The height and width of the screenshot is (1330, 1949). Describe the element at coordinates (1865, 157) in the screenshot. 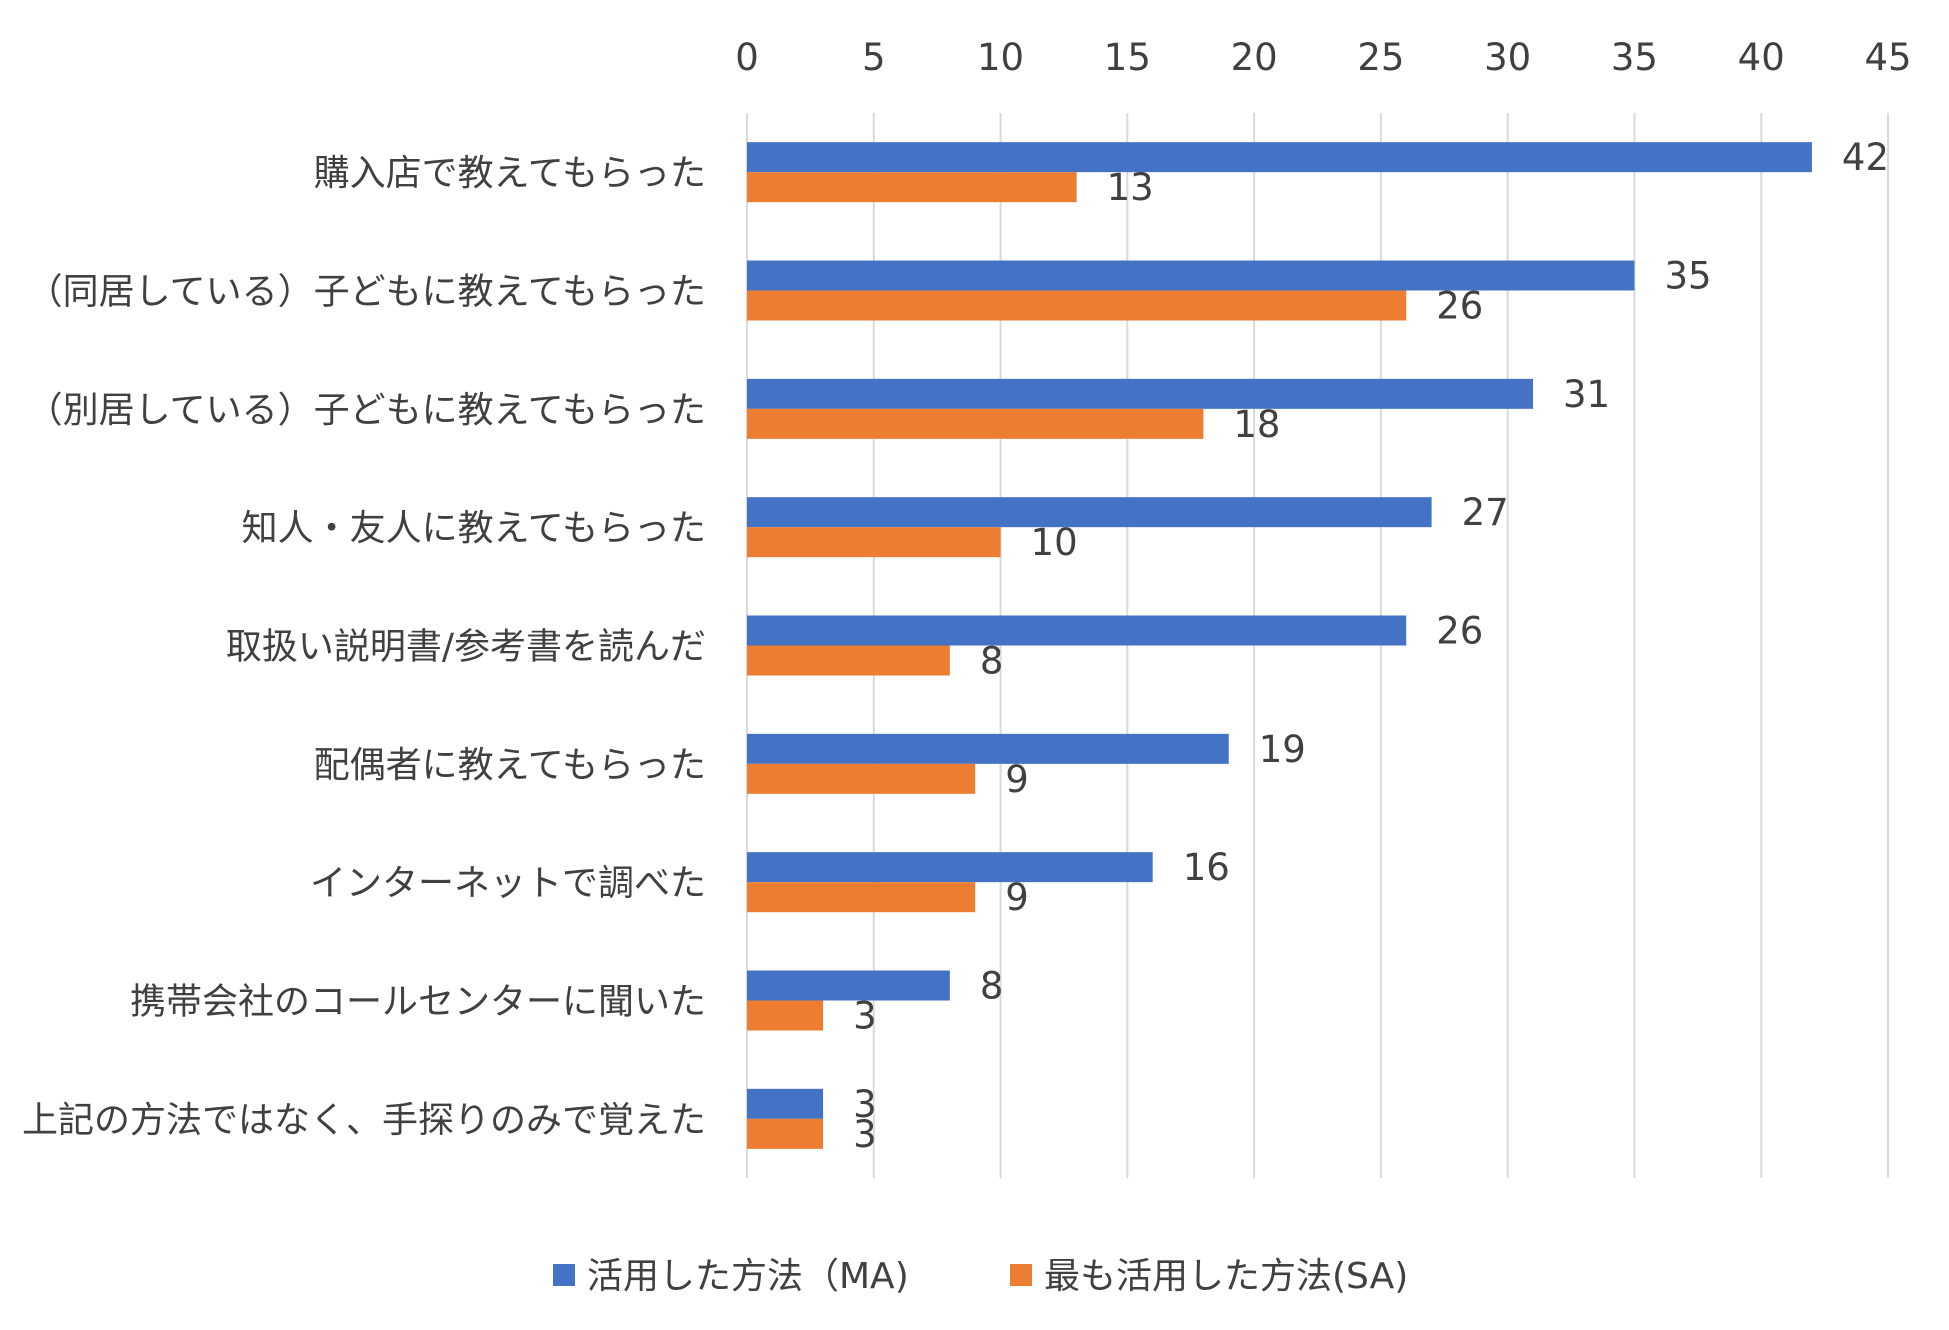

I see `data-label-ma: 42` at that location.